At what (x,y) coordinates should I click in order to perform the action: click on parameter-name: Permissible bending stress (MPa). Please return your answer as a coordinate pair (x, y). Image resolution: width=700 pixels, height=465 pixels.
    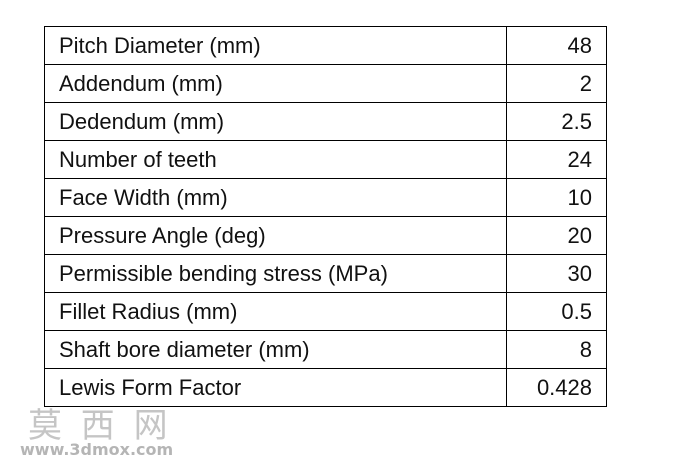
    Looking at the image, I should click on (275, 273).